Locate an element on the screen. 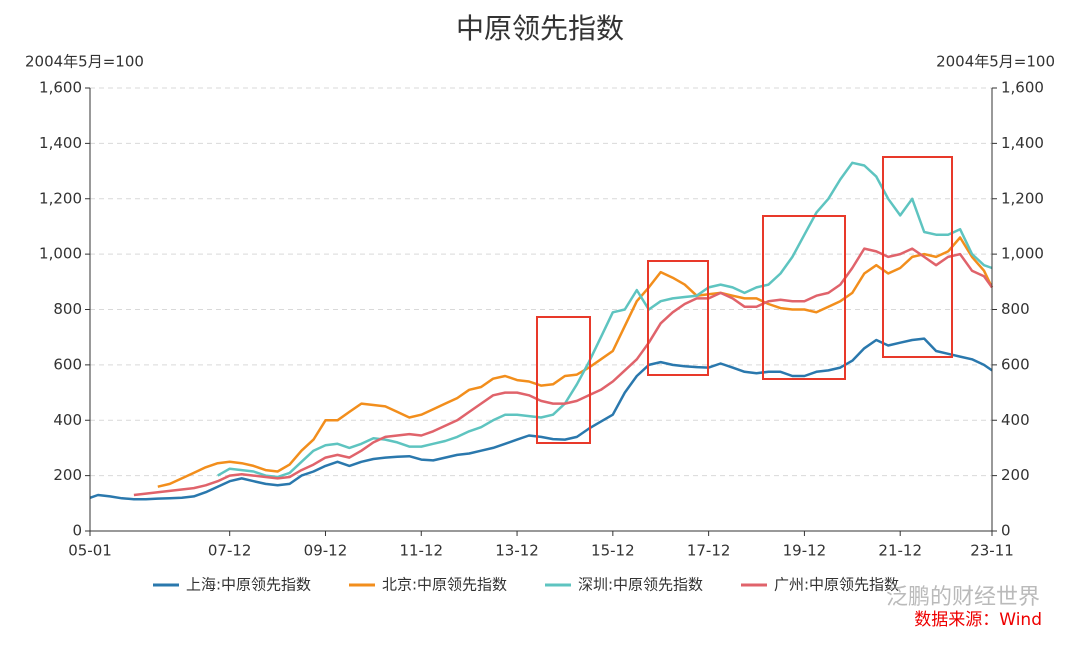 The width and height of the screenshot is (1080, 648). y-tick-label: 800 is located at coordinates (67, 309).